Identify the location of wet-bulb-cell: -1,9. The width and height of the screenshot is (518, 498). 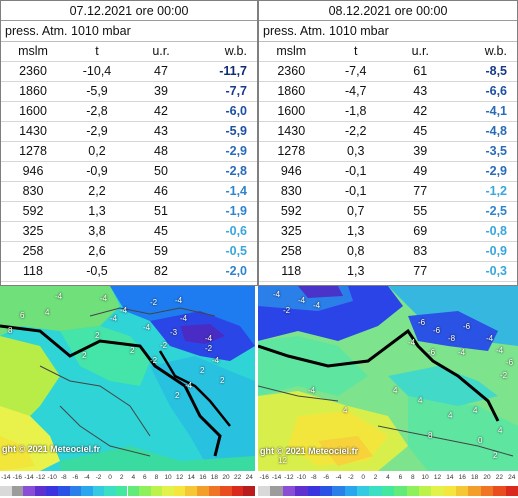
(225, 211).